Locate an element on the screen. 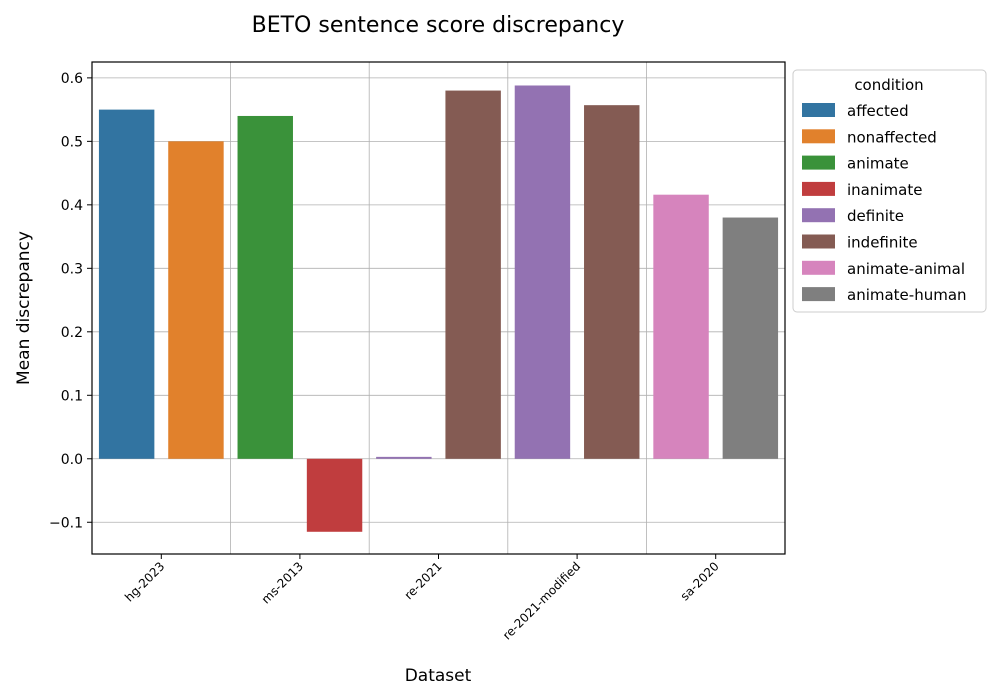  legend-label: animate-human is located at coordinates (907, 295).